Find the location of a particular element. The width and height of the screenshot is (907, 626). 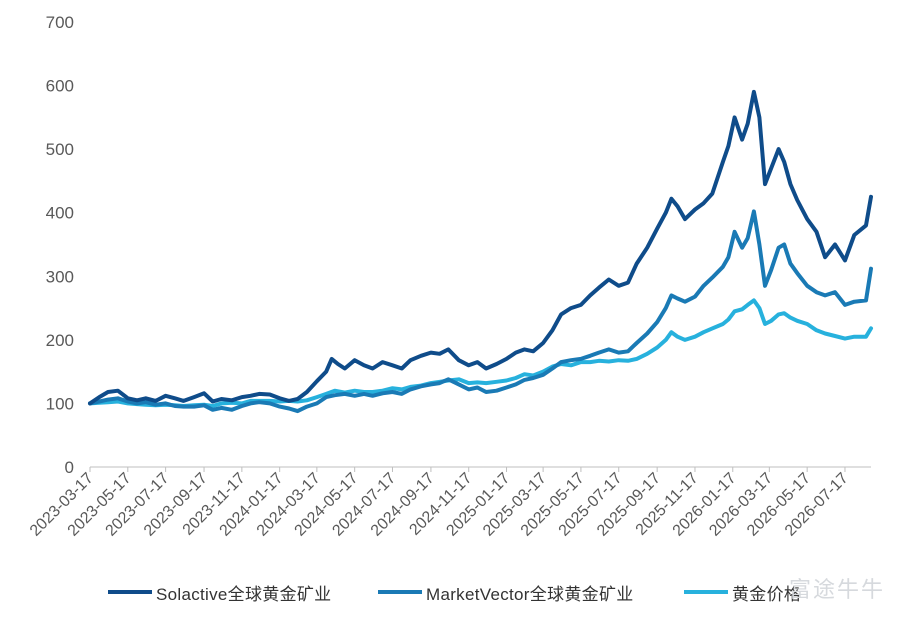

legend-label-gold-price: 黄金价格 is located at coordinates (767, 594).